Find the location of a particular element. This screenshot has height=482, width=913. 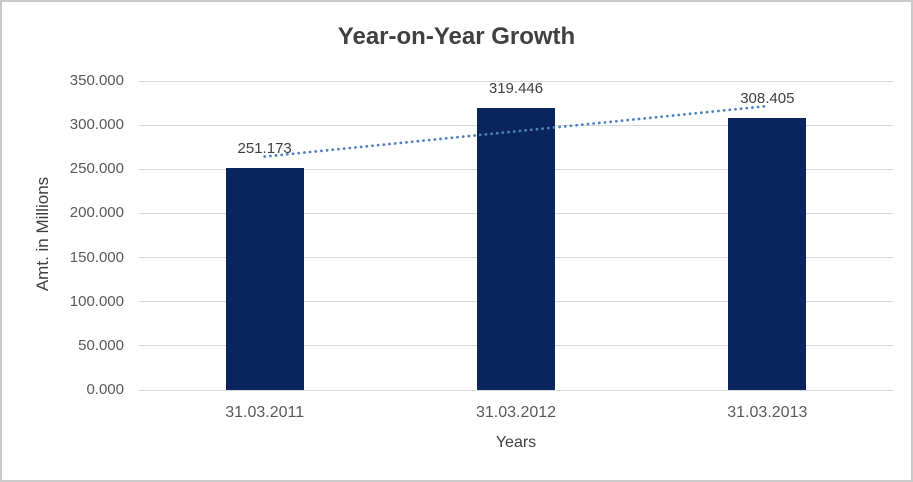

x-tick-label: 31.03.2011 is located at coordinates (265, 412).